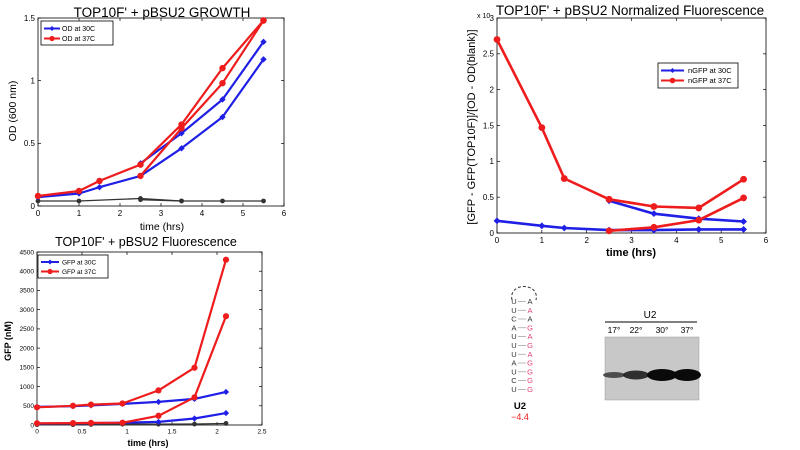 The image size is (800, 450). I want to click on legend-ngfp-37c: nGFP at 37C, so click(710, 80).